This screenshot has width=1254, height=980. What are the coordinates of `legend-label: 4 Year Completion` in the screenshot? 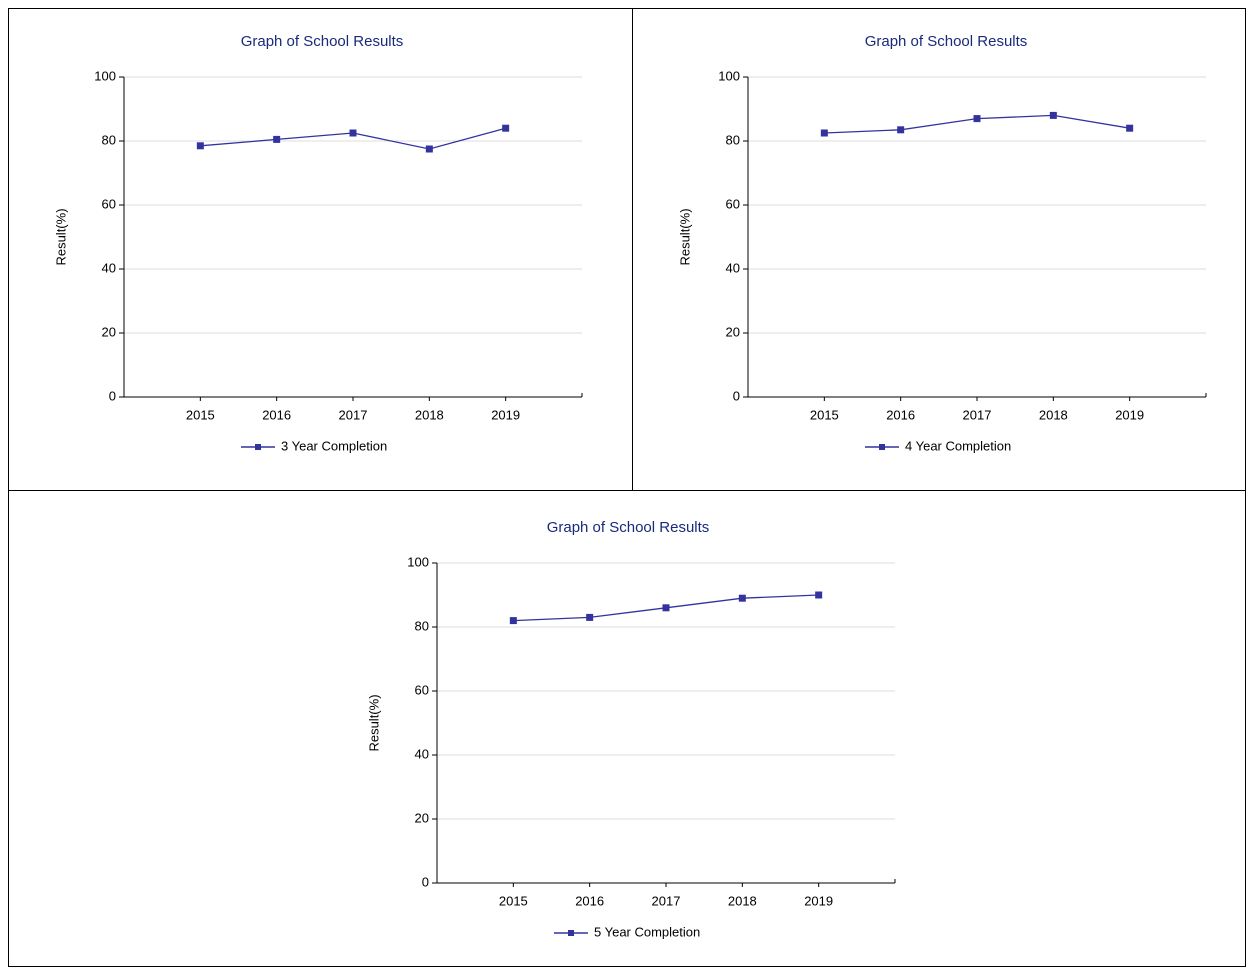 It's located at (958, 445).